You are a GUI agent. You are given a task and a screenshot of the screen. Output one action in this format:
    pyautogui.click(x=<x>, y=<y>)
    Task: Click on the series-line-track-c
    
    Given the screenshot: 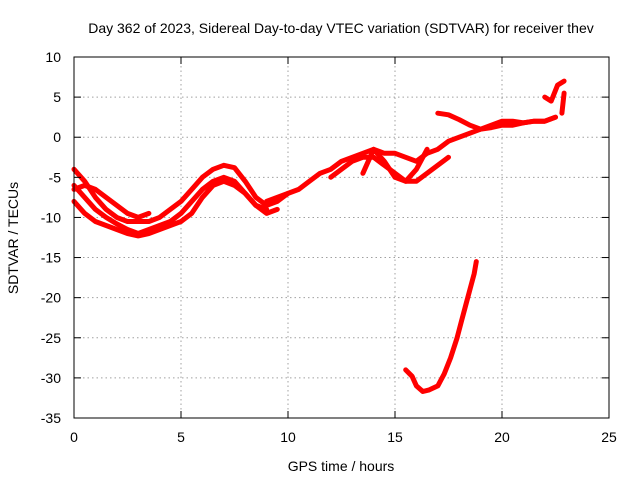 What is the action you would take?
    pyautogui.click(x=170, y=208)
    